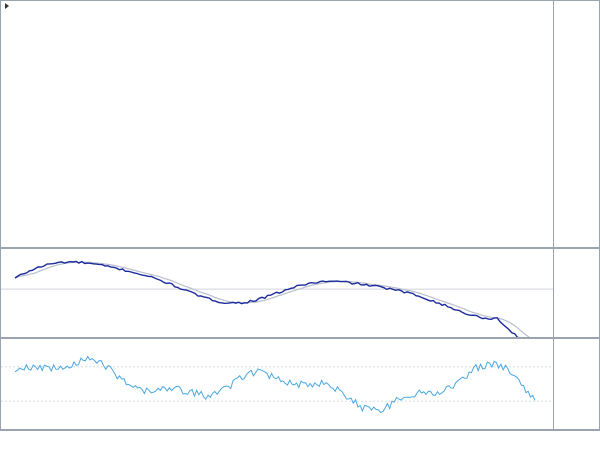 The image size is (600, 450). Describe the element at coordinates (300, 440) in the screenshot. I see `time-axis` at that location.